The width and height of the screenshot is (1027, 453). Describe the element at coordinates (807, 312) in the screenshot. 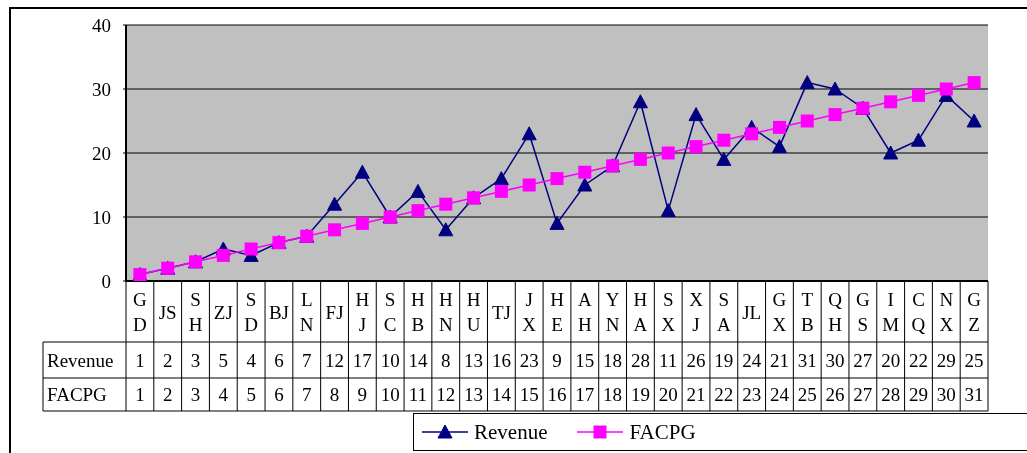

I see `x-tick-label: TB` at that location.